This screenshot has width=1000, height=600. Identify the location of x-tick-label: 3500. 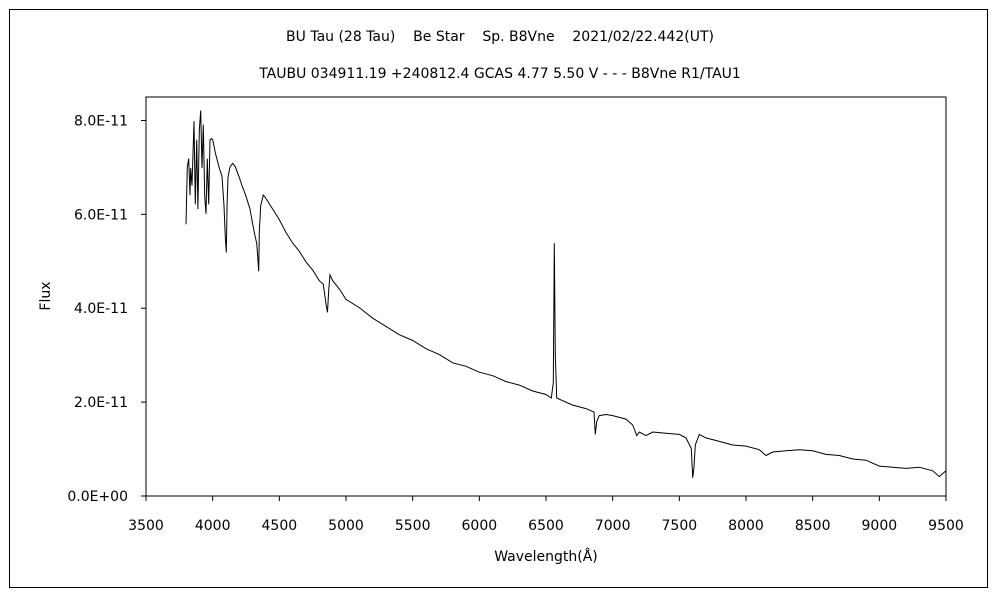
(146, 526).